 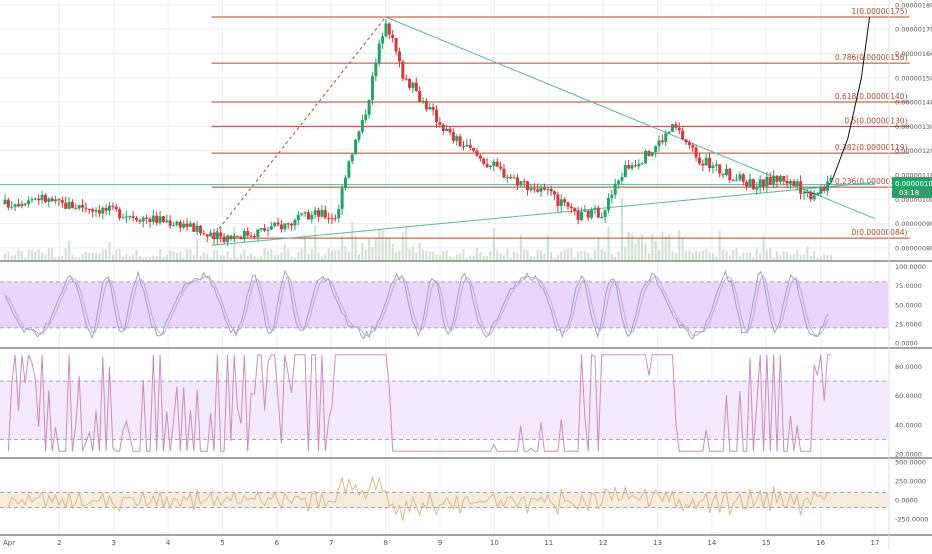 What do you see at coordinates (906, 500) in the screenshot?
I see `cci-axis-tick: 0.0000` at bounding box center [906, 500].